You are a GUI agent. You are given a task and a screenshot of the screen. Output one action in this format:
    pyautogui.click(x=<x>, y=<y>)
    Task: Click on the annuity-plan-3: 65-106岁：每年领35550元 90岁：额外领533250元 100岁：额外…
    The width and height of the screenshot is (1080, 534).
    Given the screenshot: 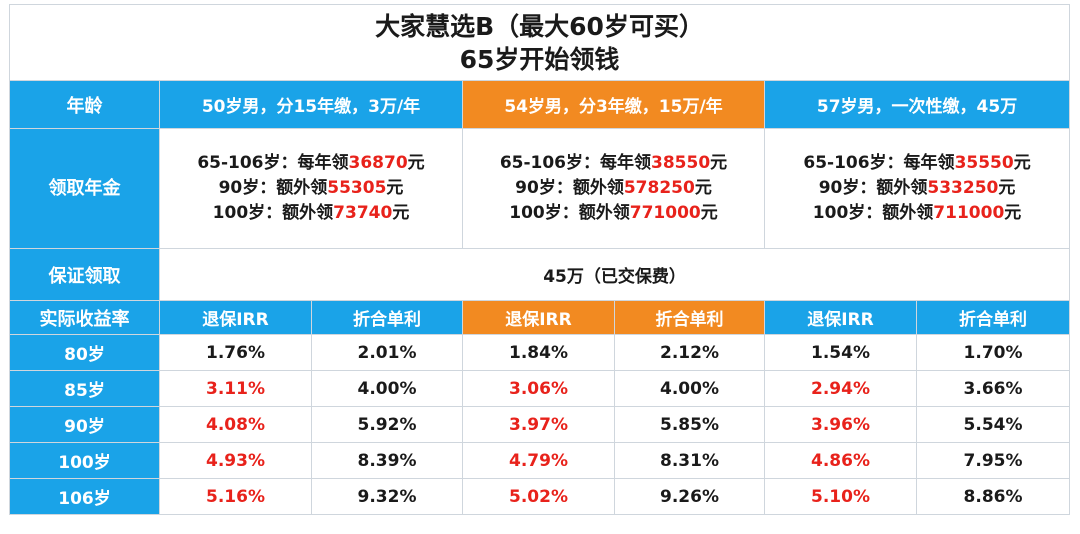 What is the action you would take?
    pyautogui.click(x=917, y=188)
    